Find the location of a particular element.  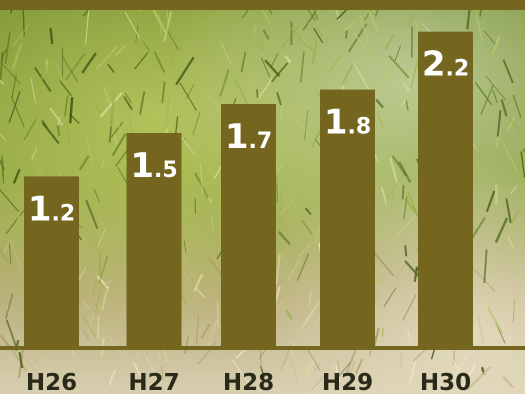

baseline is located at coordinates (262, 348).